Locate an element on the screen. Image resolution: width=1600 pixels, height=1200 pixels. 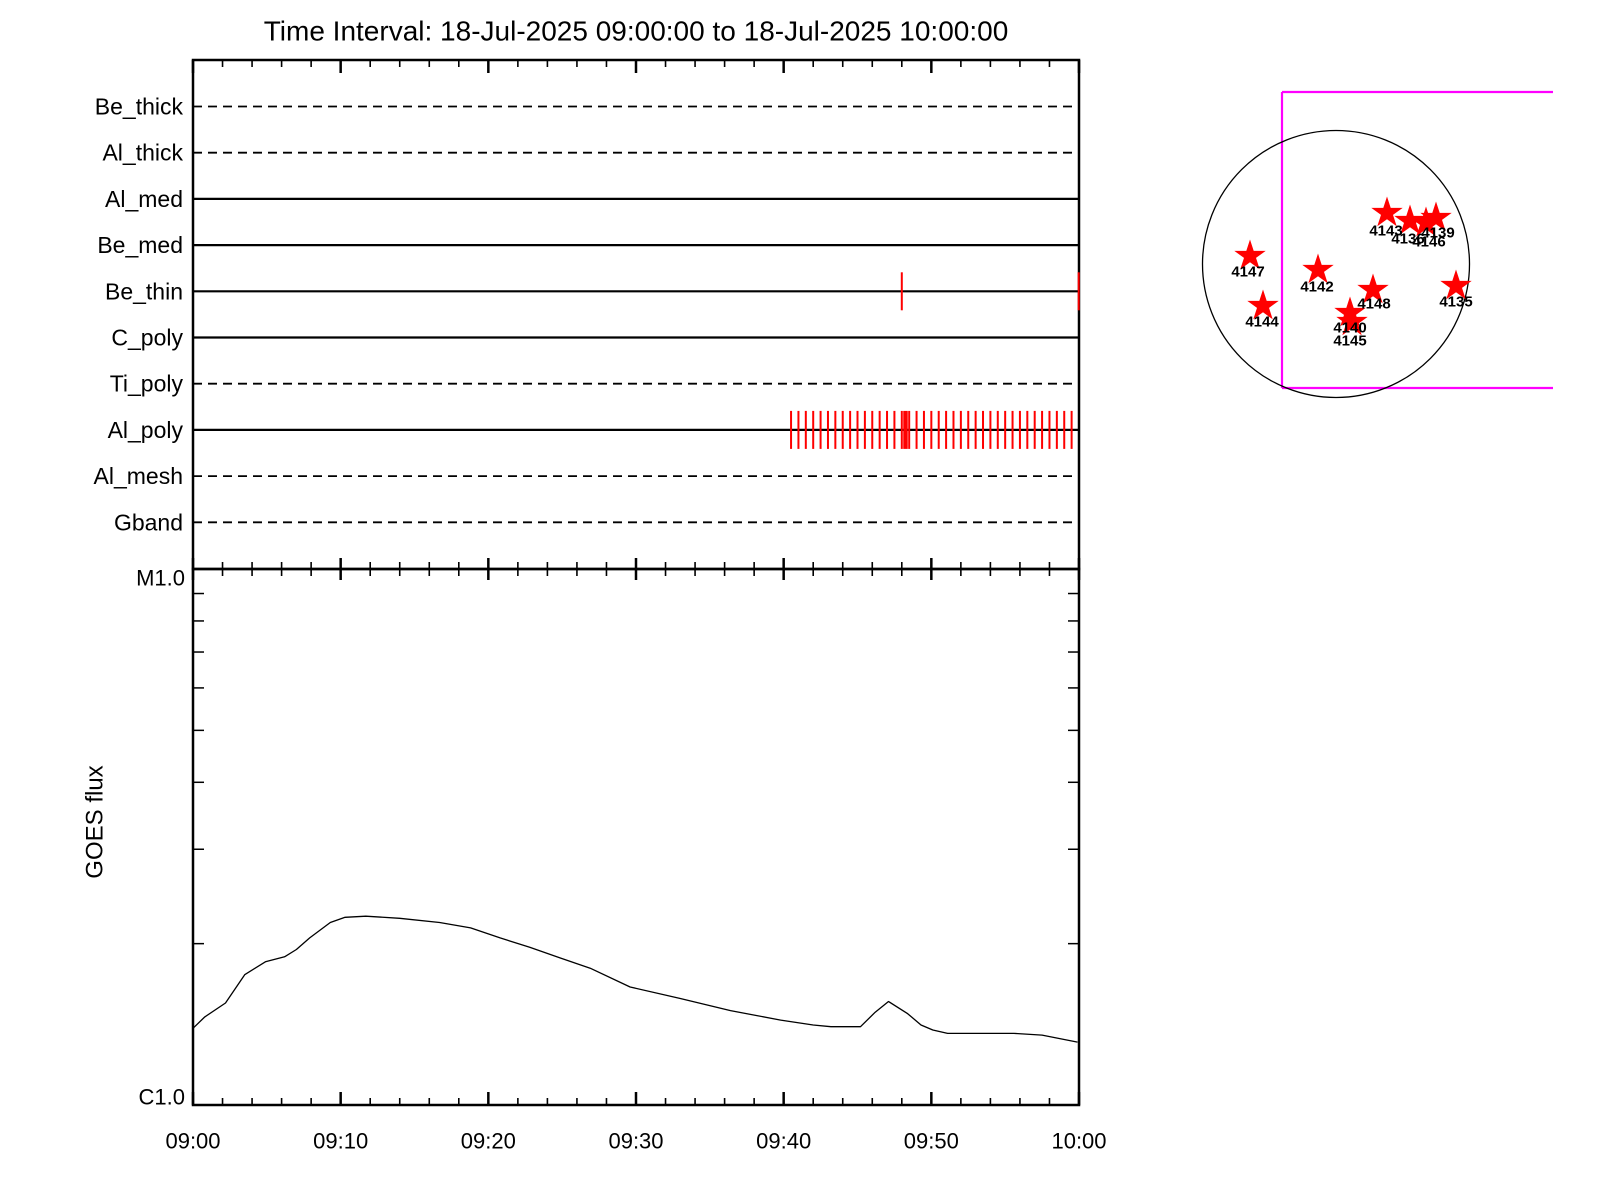
filter-row-label-al_poly: Al_poly is located at coordinates (146, 430).